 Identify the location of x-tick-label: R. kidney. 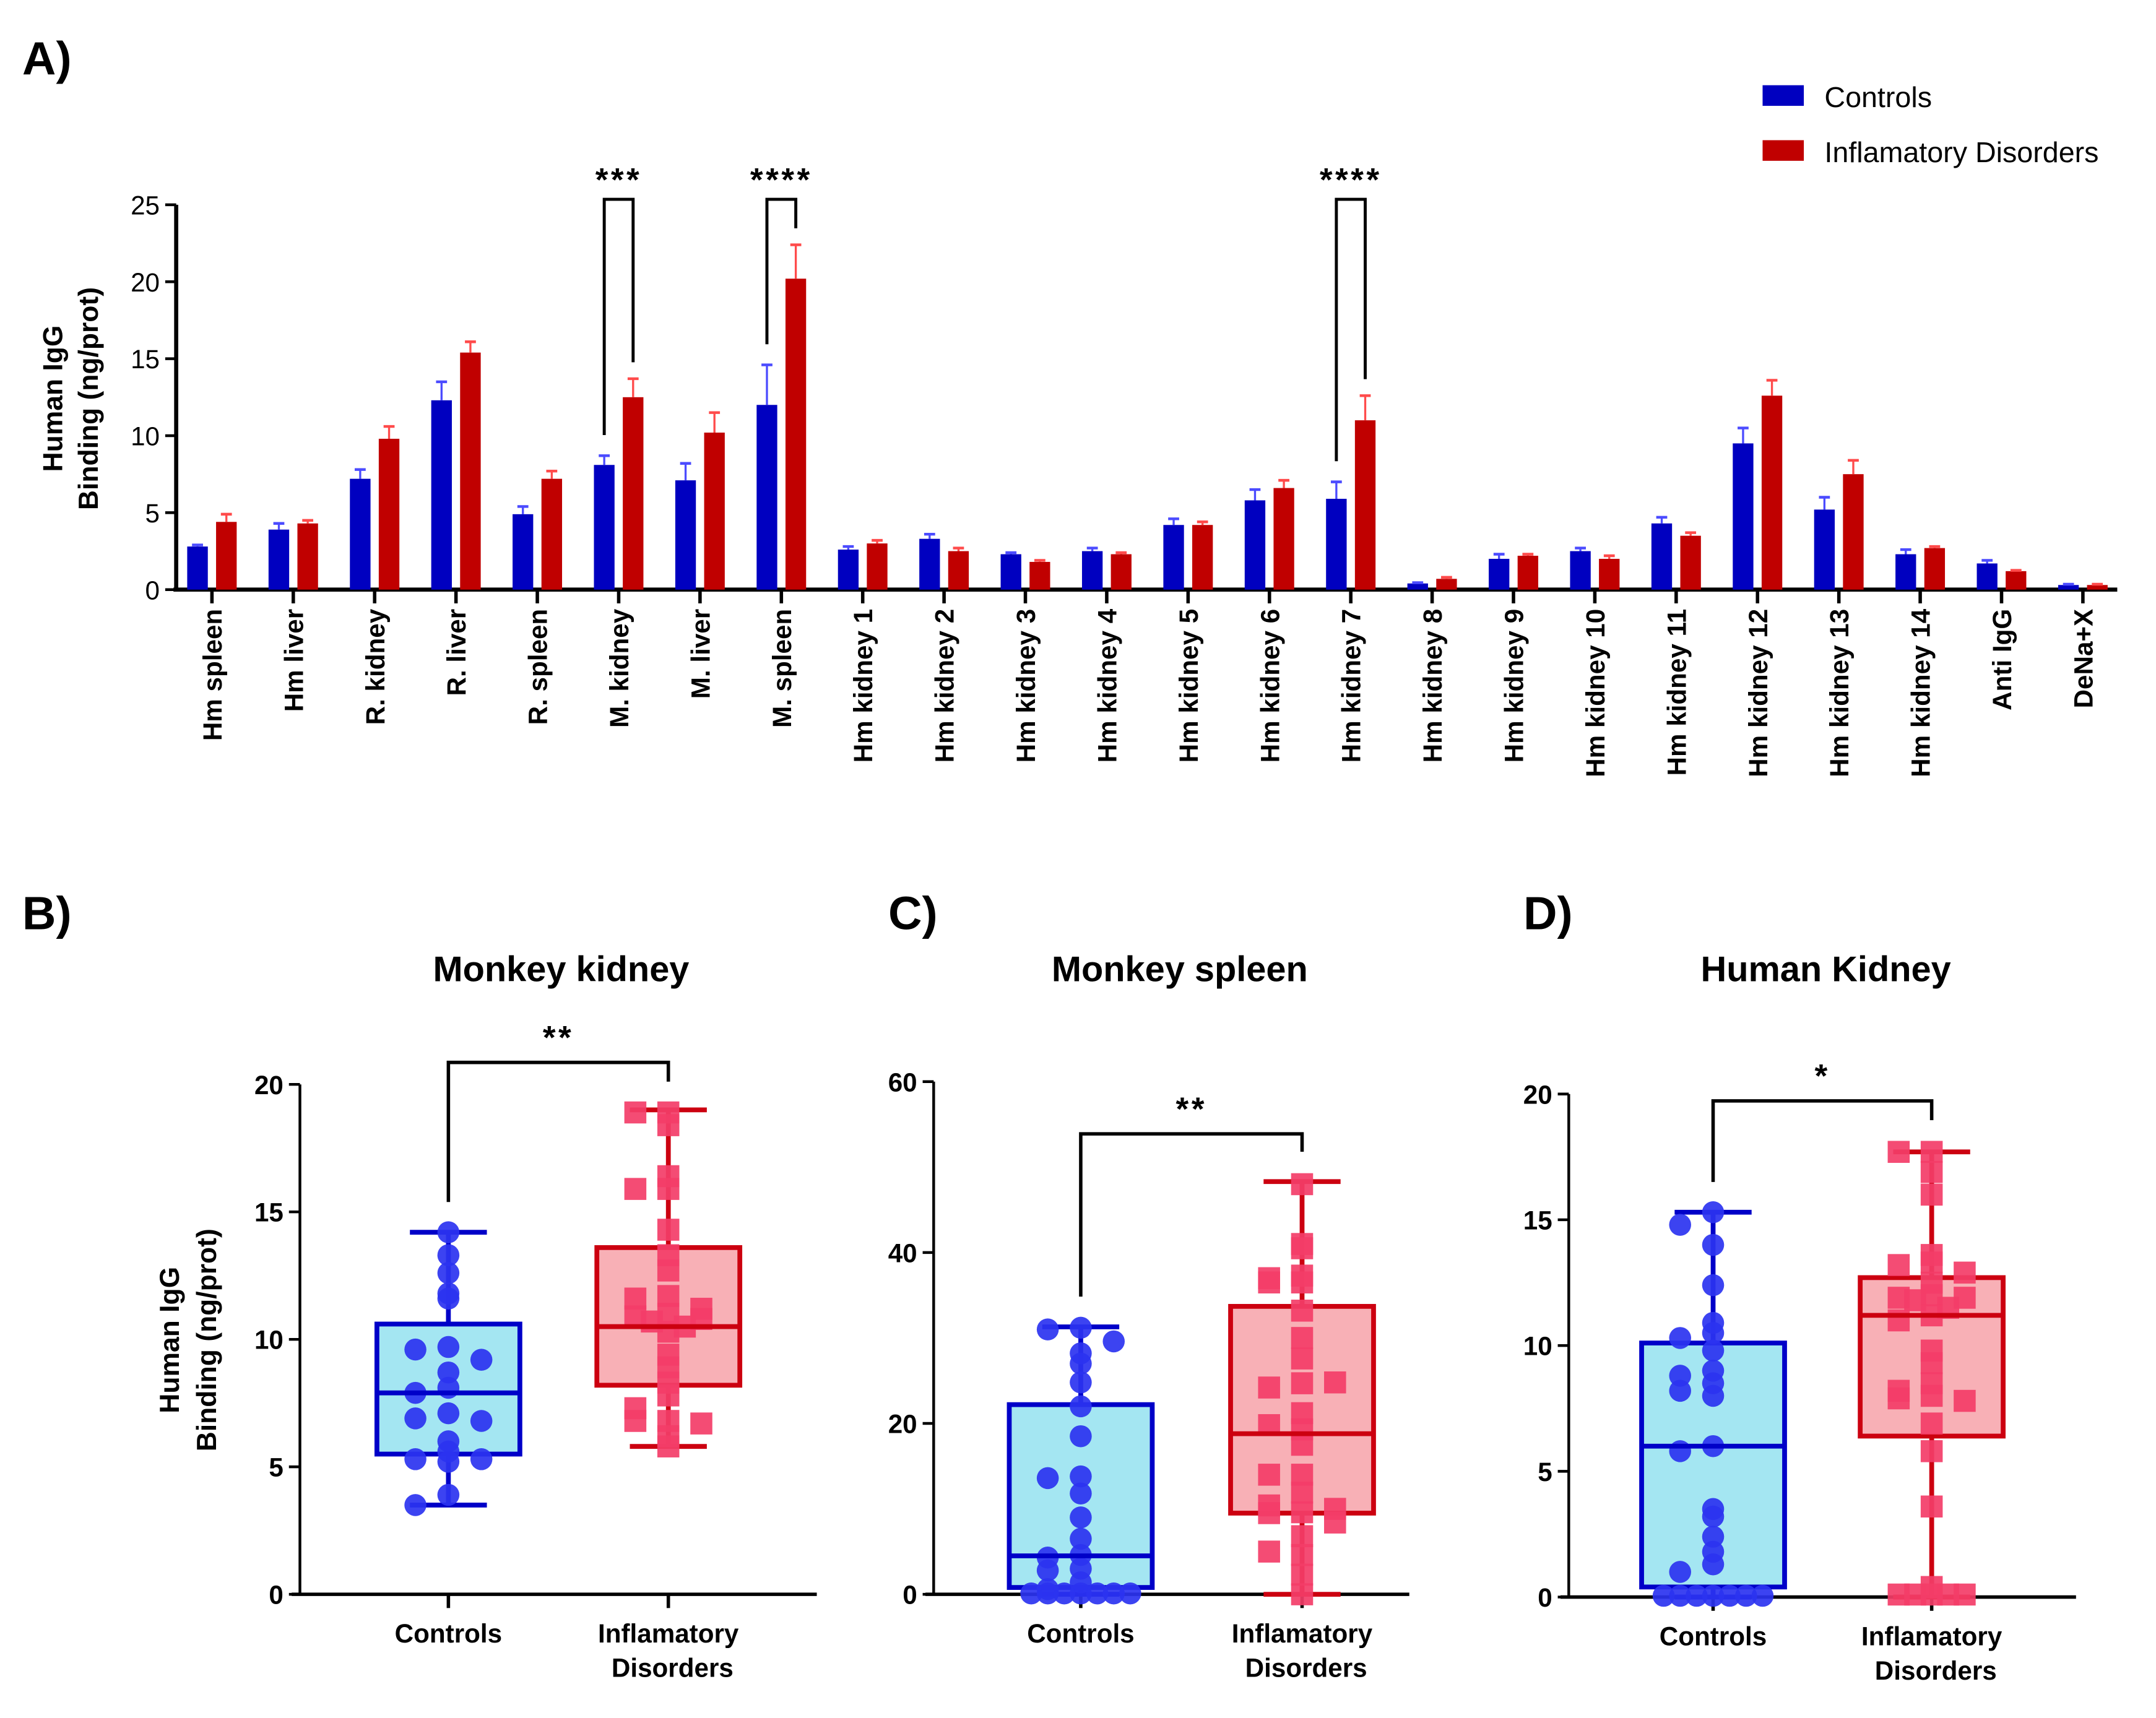
(375, 666).